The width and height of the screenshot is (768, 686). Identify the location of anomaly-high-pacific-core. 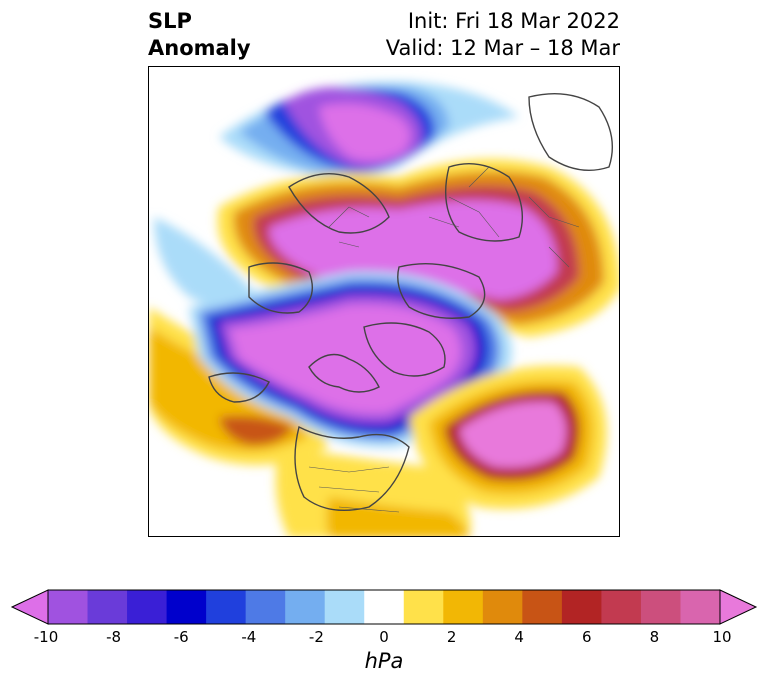
(256, 430).